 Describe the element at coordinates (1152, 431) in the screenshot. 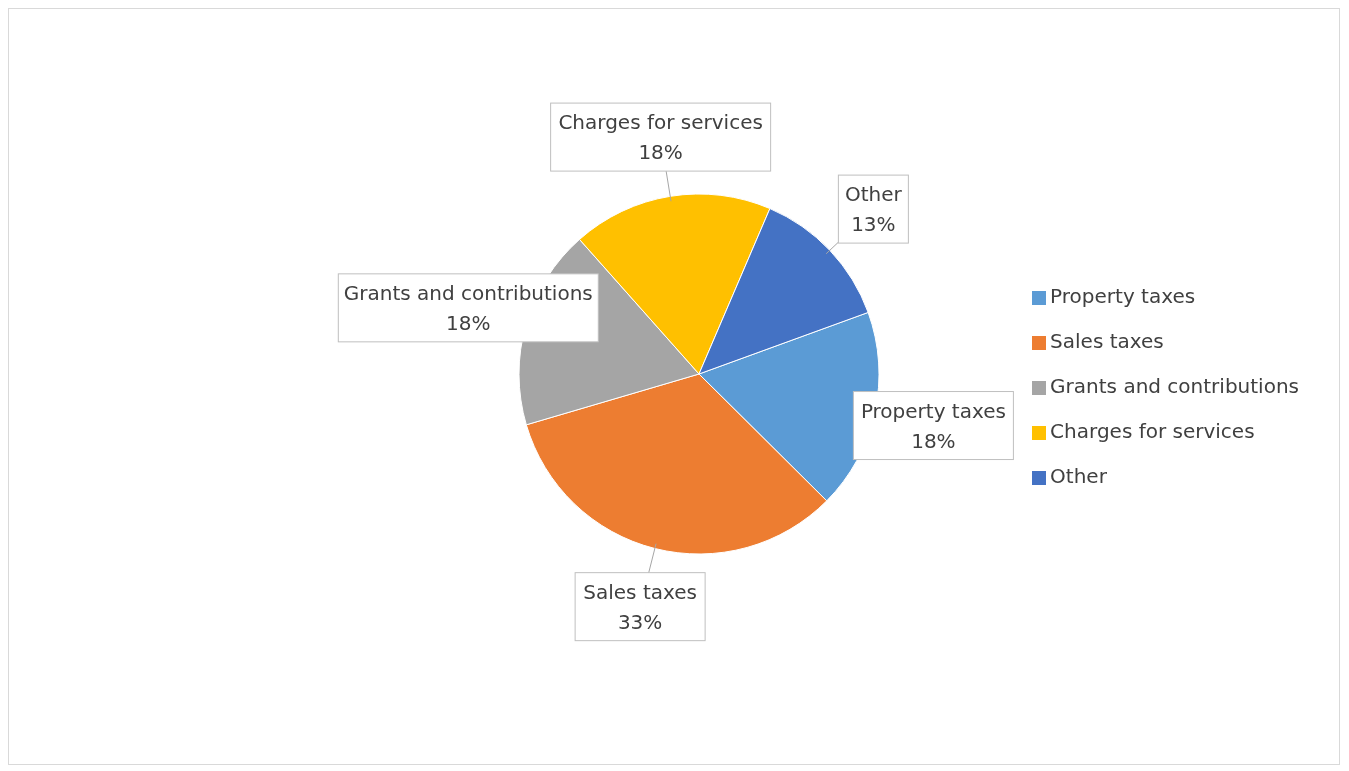

I see `legend-label: Charges for services` at that location.